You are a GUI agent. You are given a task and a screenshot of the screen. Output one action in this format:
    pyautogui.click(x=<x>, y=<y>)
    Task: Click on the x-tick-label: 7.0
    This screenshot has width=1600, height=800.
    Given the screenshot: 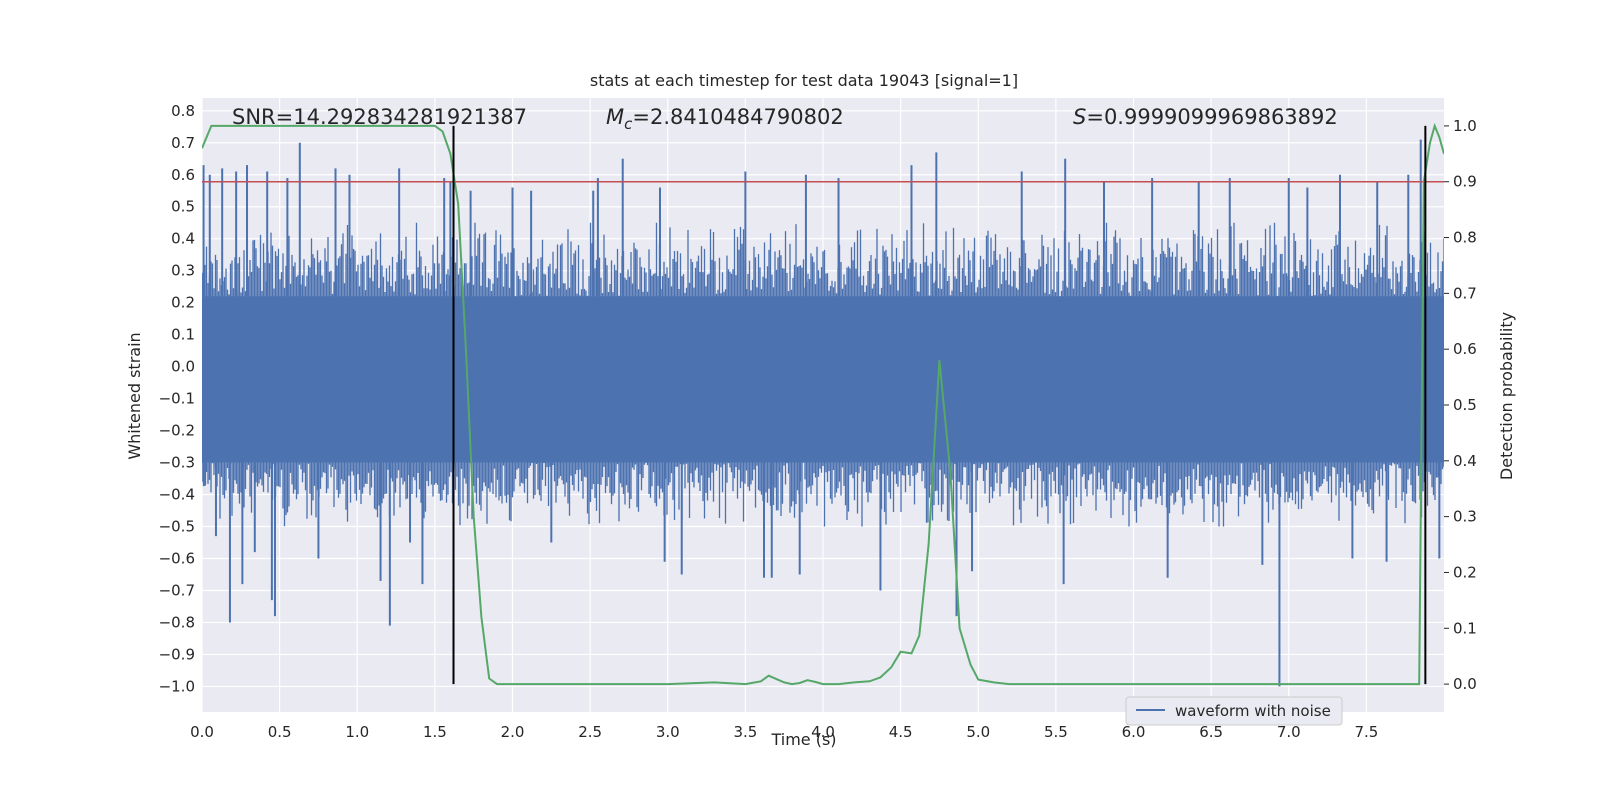 What is the action you would take?
    pyautogui.click(x=1289, y=732)
    